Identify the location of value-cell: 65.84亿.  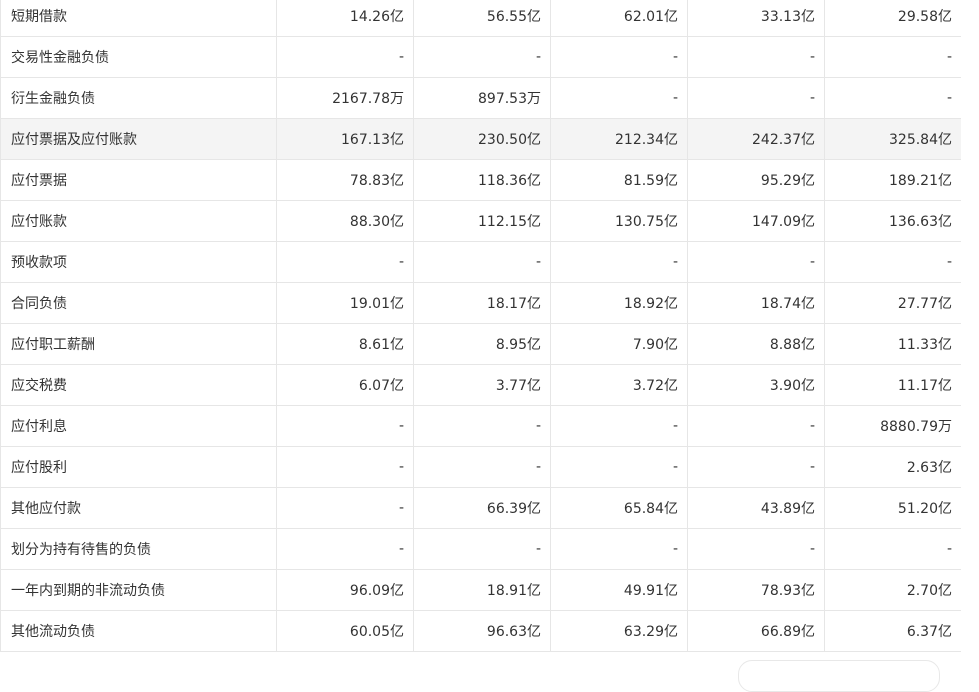
(619, 508).